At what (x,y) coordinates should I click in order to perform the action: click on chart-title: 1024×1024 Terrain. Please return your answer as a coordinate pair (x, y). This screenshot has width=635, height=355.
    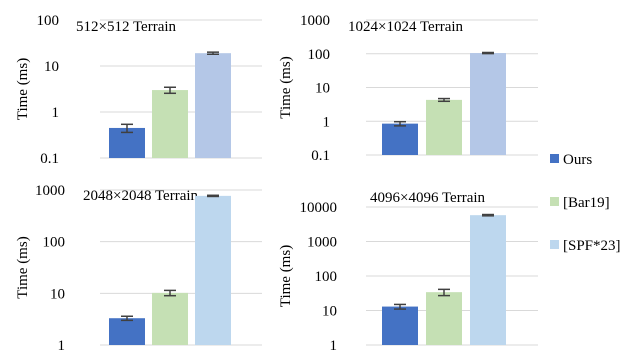
    Looking at the image, I should click on (406, 27).